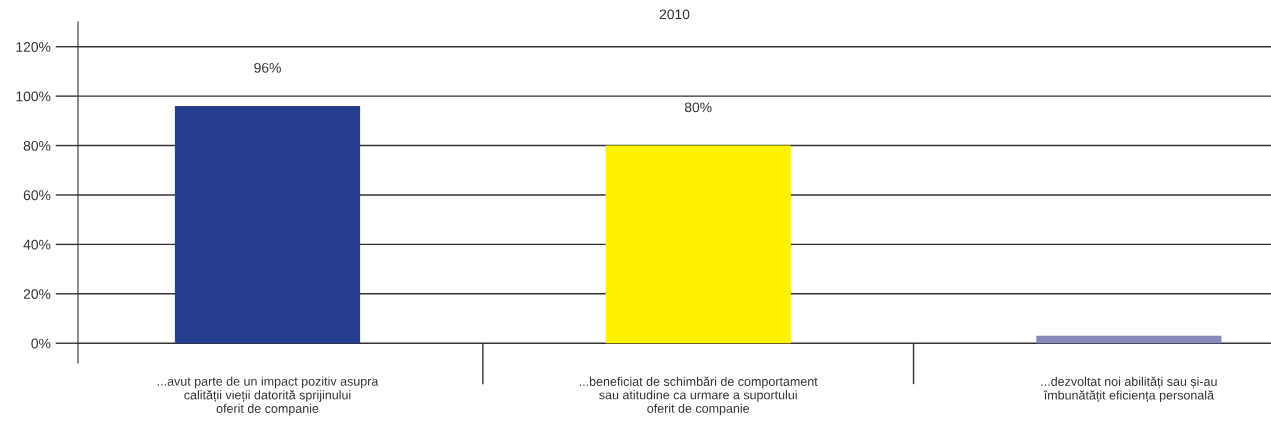  I want to click on x-tick-label: ...dezvoltat noi abilități sau și-au îmbunătățit eficiența personală, so click(1129, 389).